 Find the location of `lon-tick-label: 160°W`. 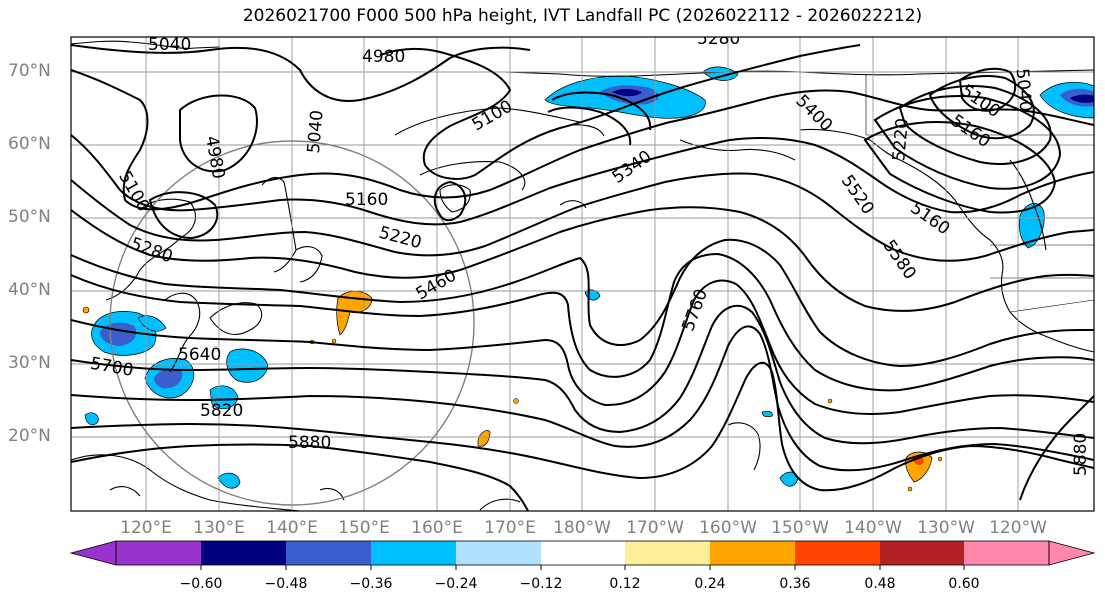

lon-tick-label: 160°W is located at coordinates (728, 528).